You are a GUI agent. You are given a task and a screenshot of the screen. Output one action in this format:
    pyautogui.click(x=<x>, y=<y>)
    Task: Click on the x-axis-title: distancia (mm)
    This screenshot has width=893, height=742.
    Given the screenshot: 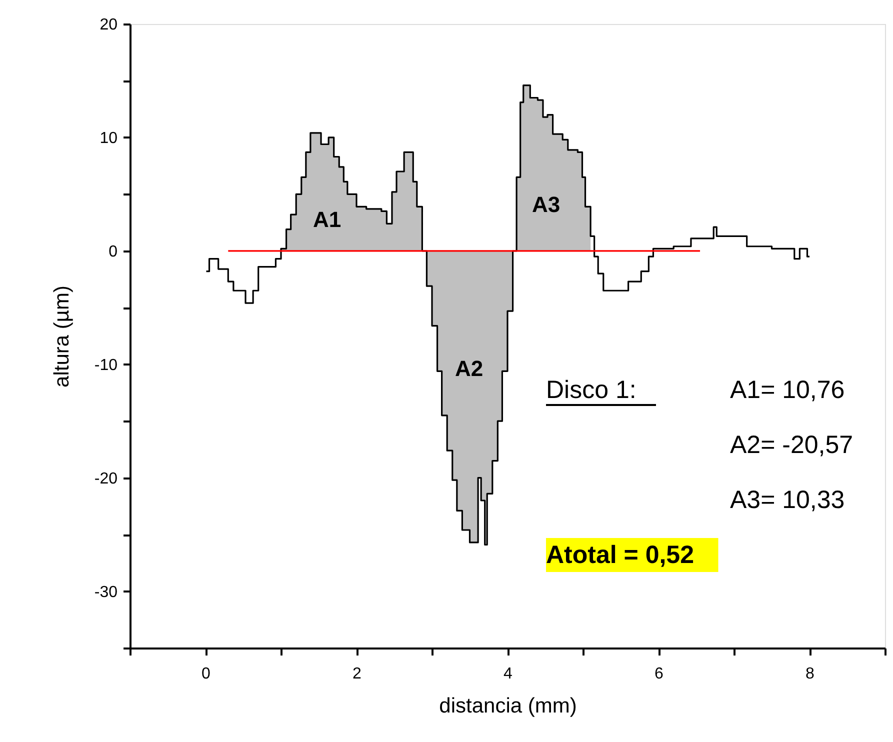 What is the action you would take?
    pyautogui.click(x=508, y=706)
    